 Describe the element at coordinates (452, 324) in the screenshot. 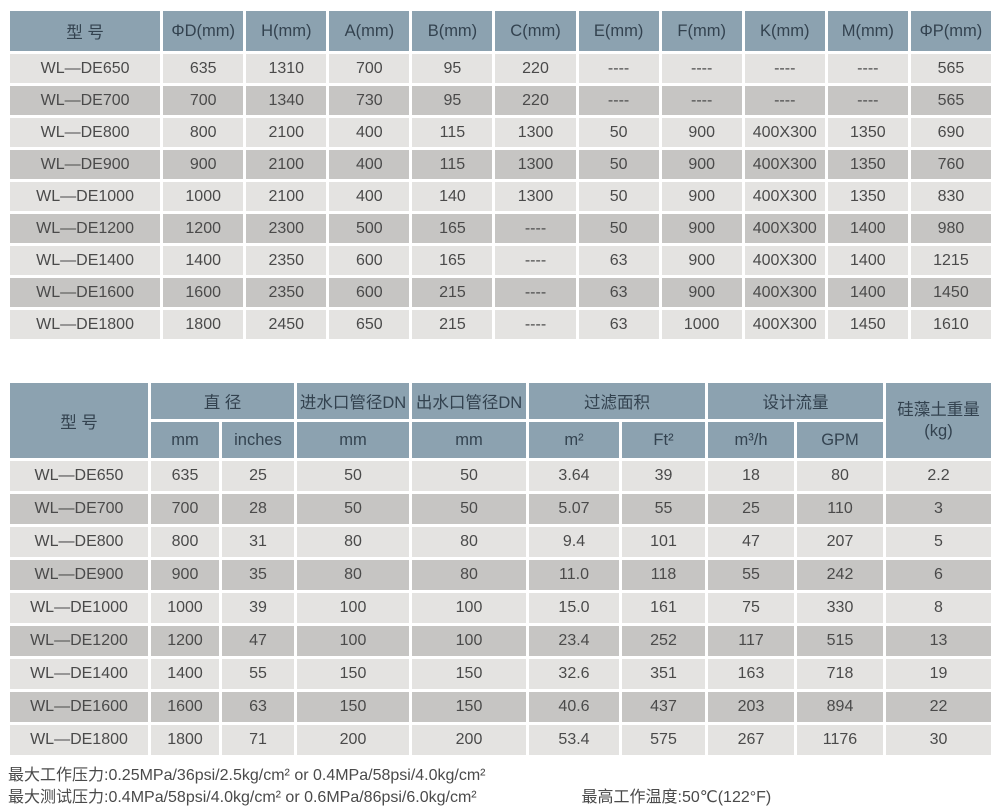

I see `table-cell: 215` at that location.